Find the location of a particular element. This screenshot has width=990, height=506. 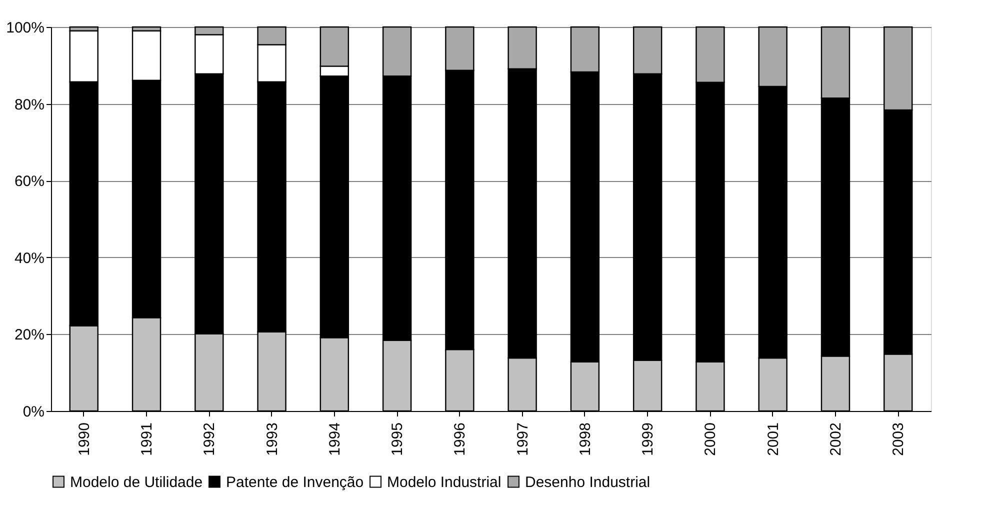

x-tick-label: 2001 is located at coordinates (773, 439).